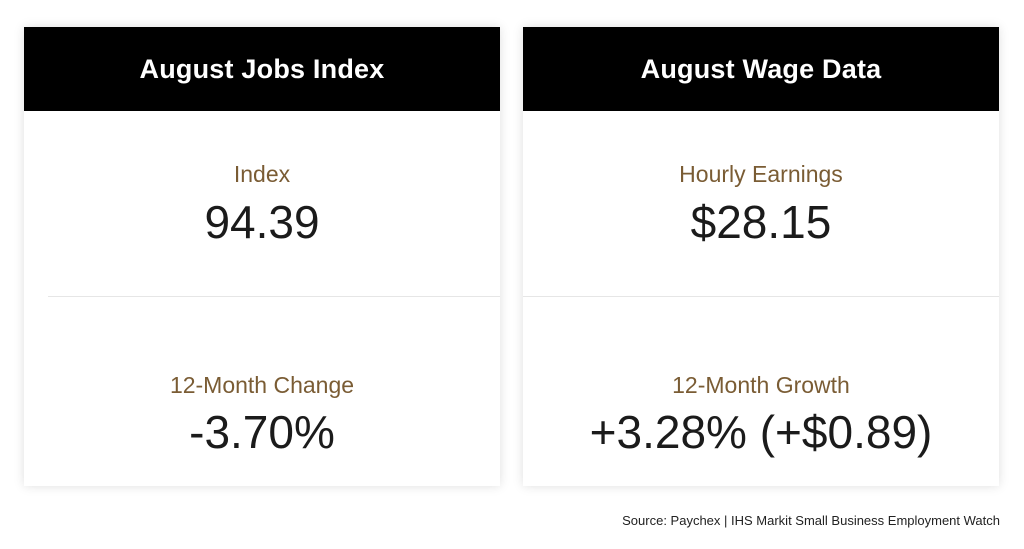  What do you see at coordinates (262, 222) in the screenshot?
I see `index-value: 94.39` at bounding box center [262, 222].